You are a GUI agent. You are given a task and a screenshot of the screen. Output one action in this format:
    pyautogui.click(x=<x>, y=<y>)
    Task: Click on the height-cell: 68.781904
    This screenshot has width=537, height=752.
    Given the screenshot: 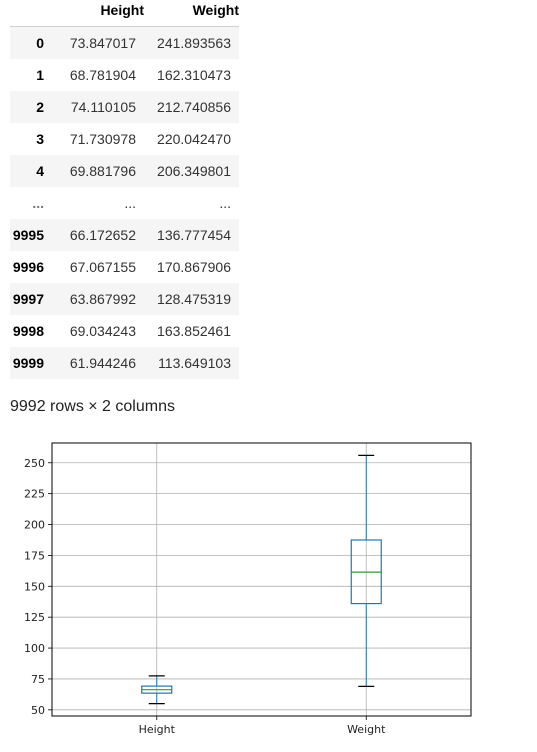 What is the action you would take?
    pyautogui.click(x=102, y=75)
    